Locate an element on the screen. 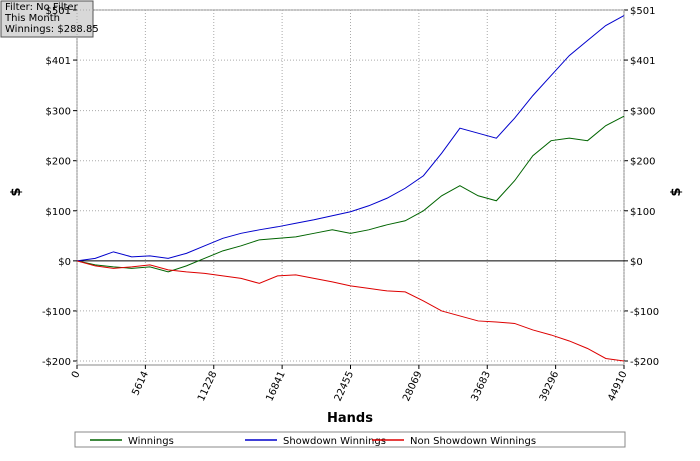  y-tick-label: $401 is located at coordinates (58, 61).